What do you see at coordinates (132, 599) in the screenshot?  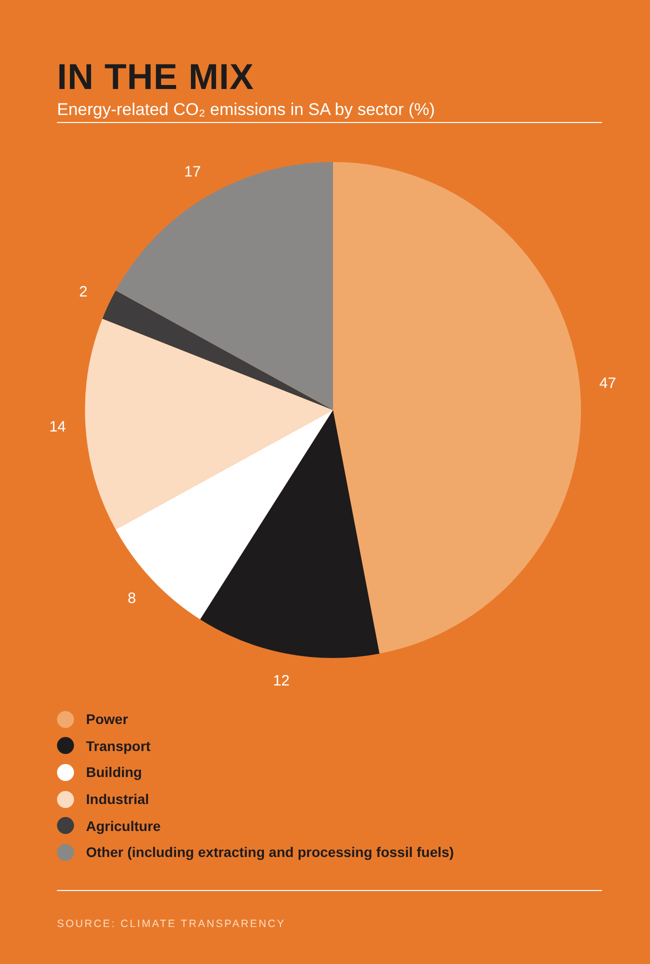 I see `data-label: 8` at bounding box center [132, 599].